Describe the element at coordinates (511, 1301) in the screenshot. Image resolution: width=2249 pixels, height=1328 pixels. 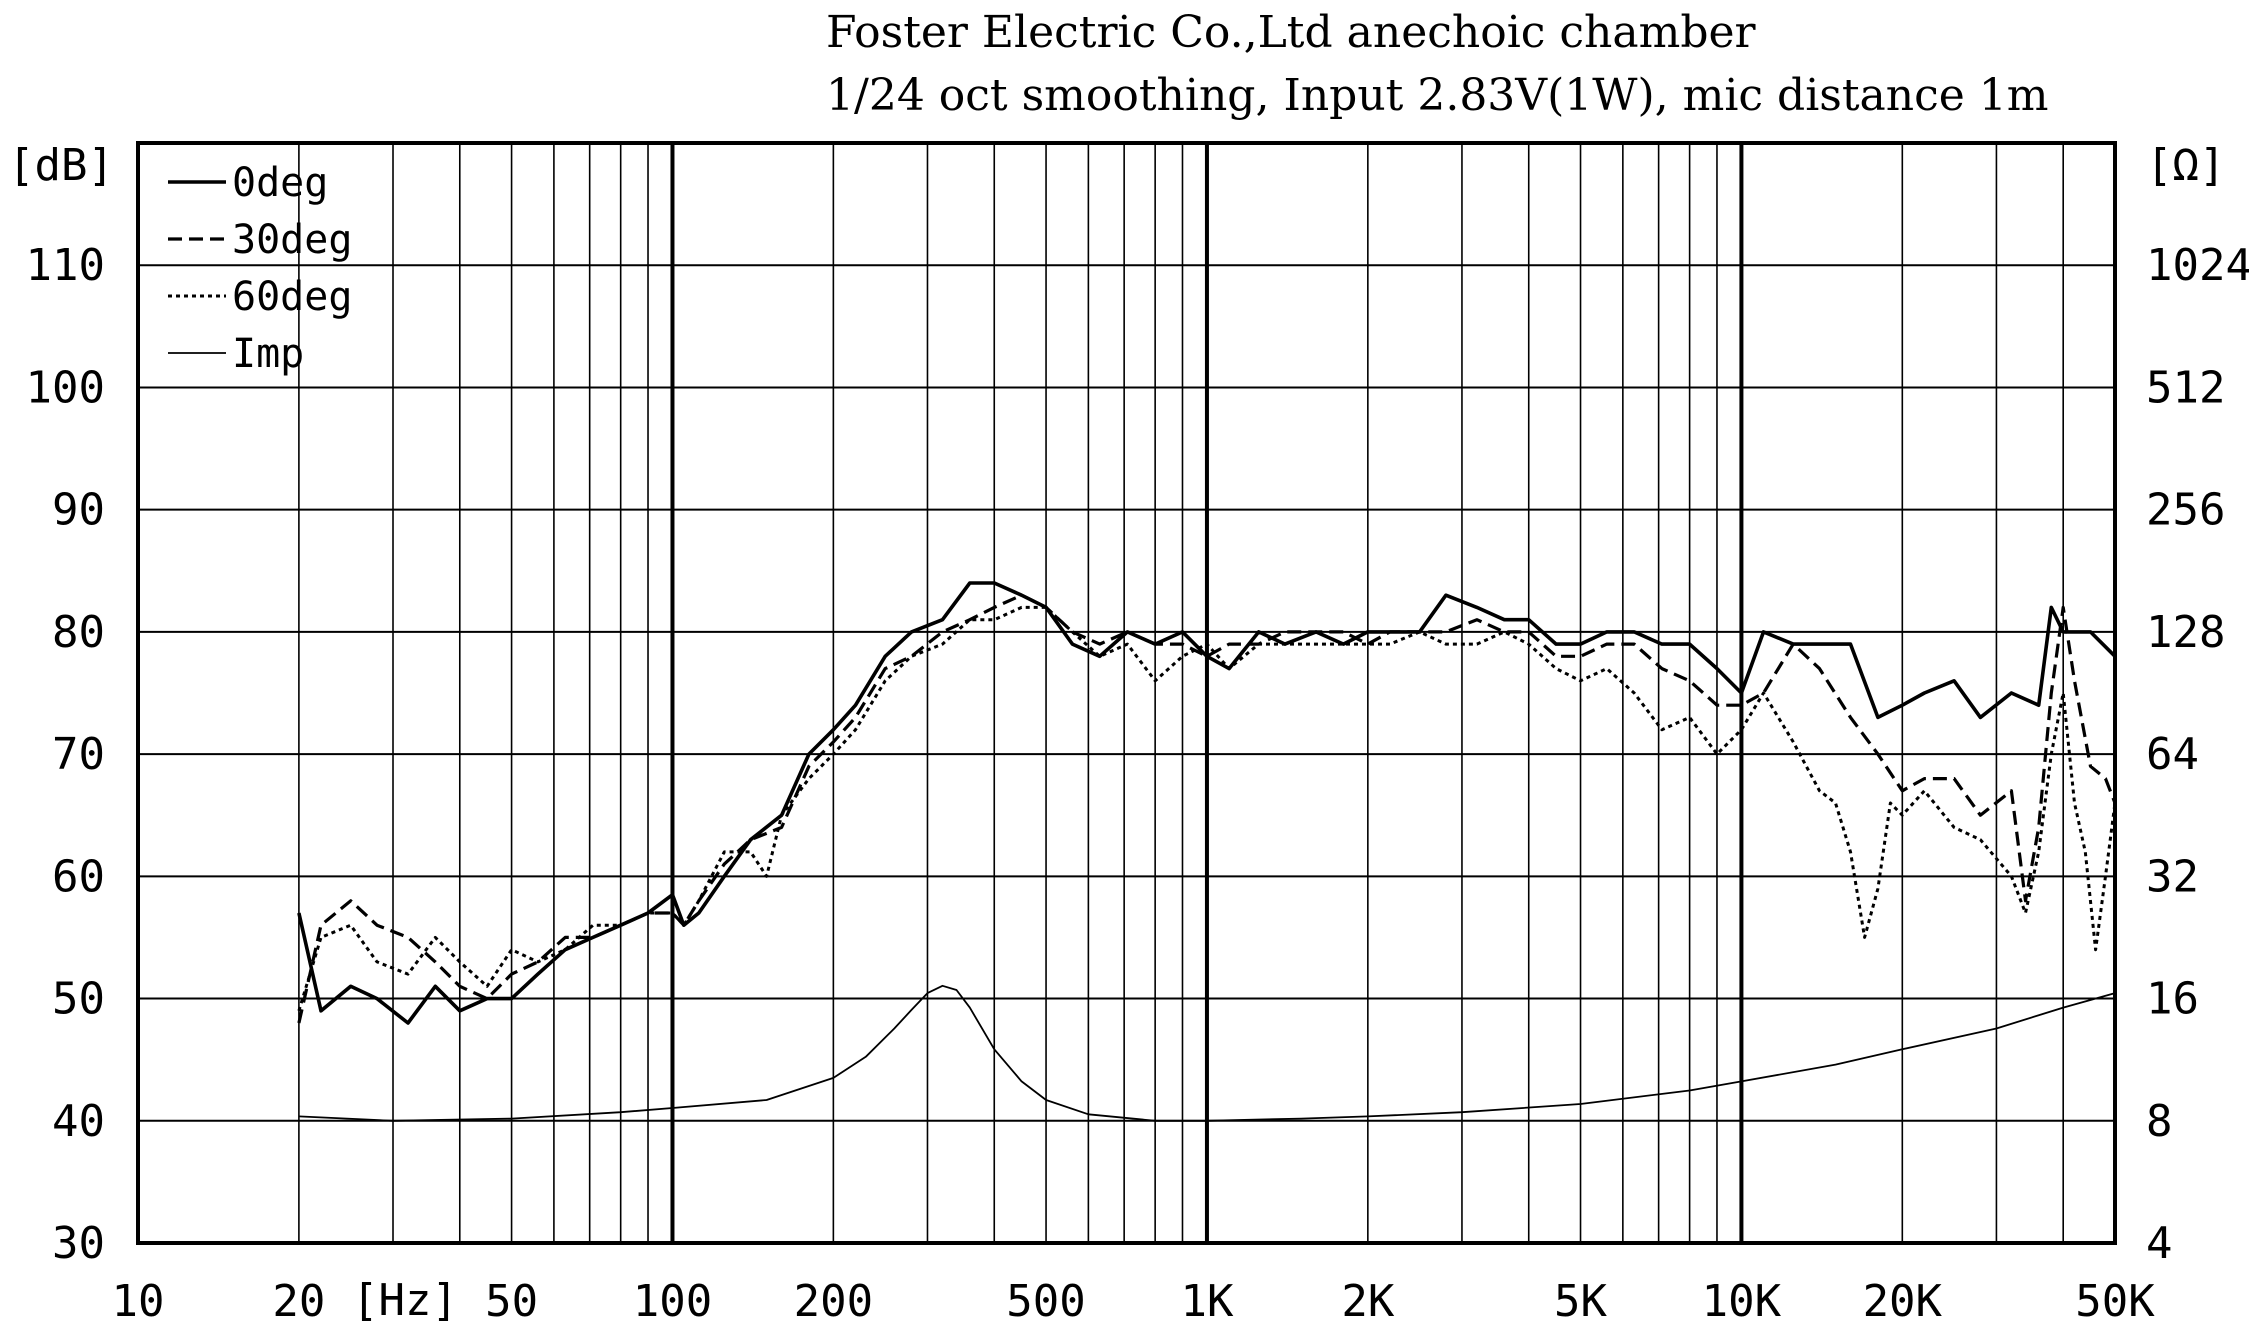
I see `x-tick-label: 50` at that location.